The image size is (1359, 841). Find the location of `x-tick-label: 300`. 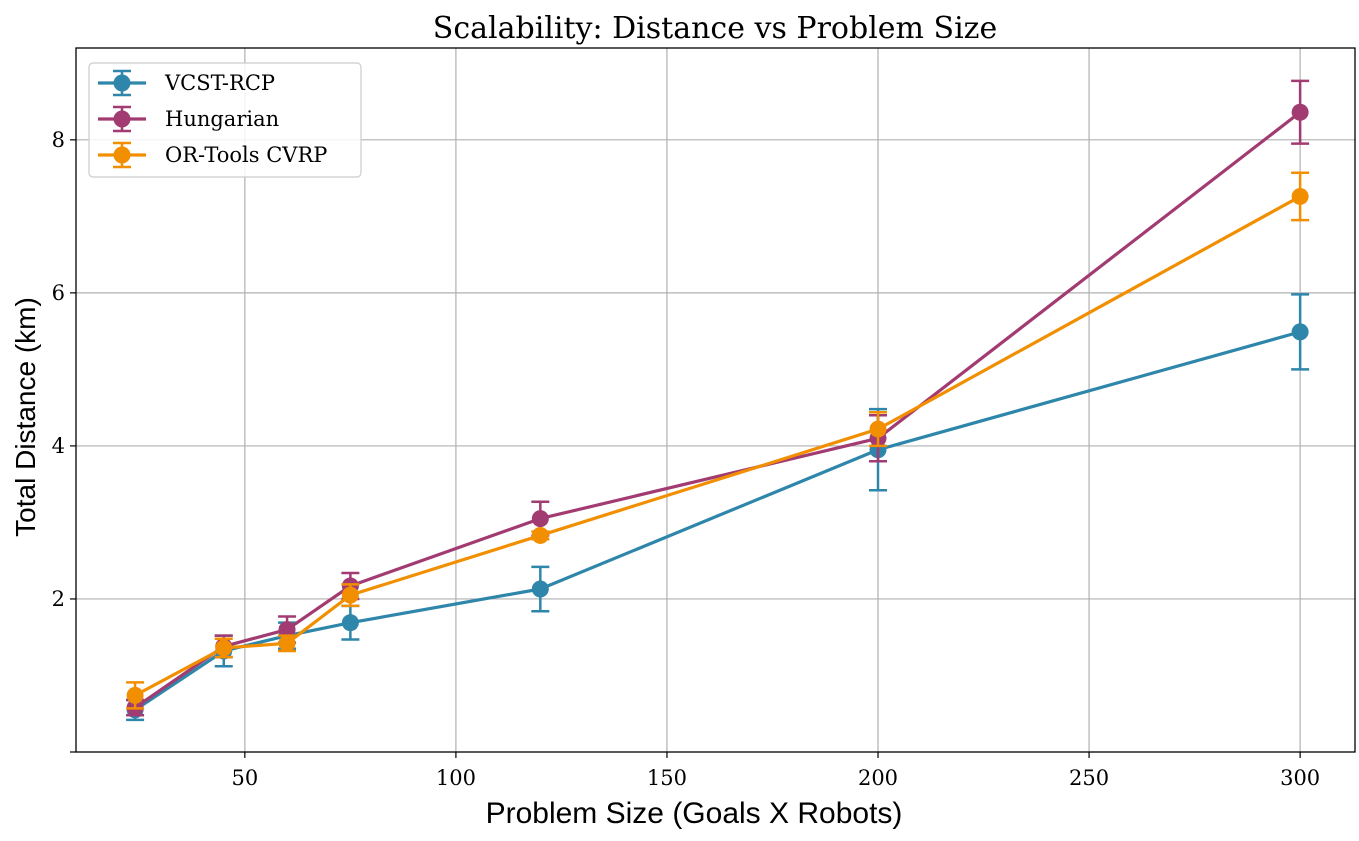

x-tick-label: 300 is located at coordinates (1300, 778).